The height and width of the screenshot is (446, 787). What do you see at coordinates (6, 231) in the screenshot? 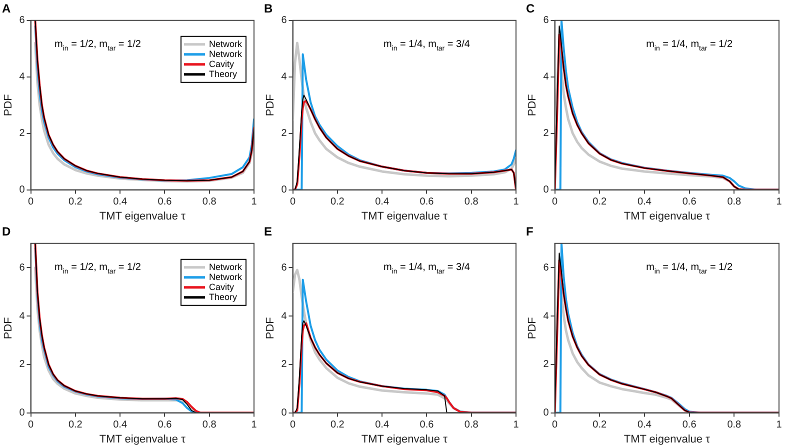
I see `chart-title: D` at bounding box center [6, 231].